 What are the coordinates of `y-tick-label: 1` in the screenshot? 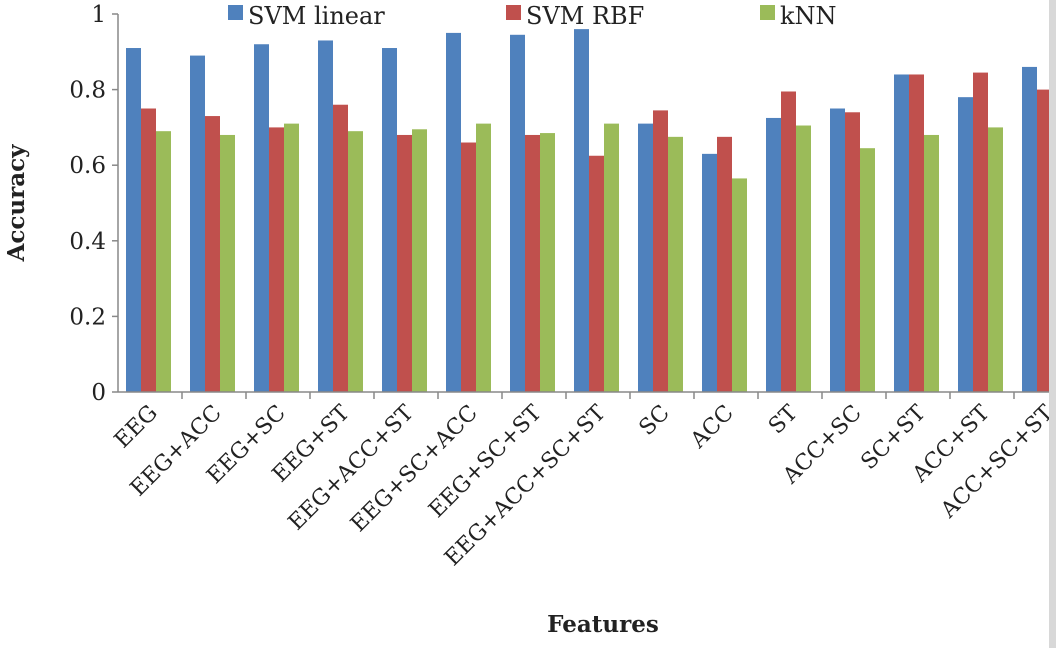 It's located at (98, 15).